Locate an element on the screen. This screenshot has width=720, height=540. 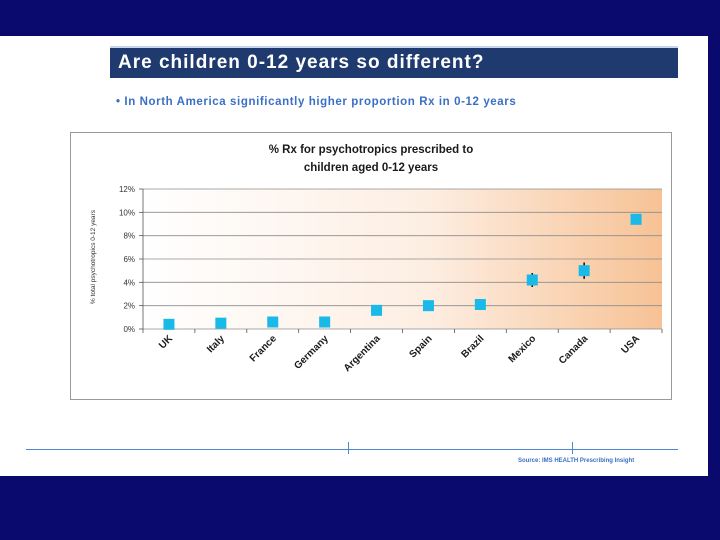
y-tick-label: 8% is located at coordinates (129, 236).